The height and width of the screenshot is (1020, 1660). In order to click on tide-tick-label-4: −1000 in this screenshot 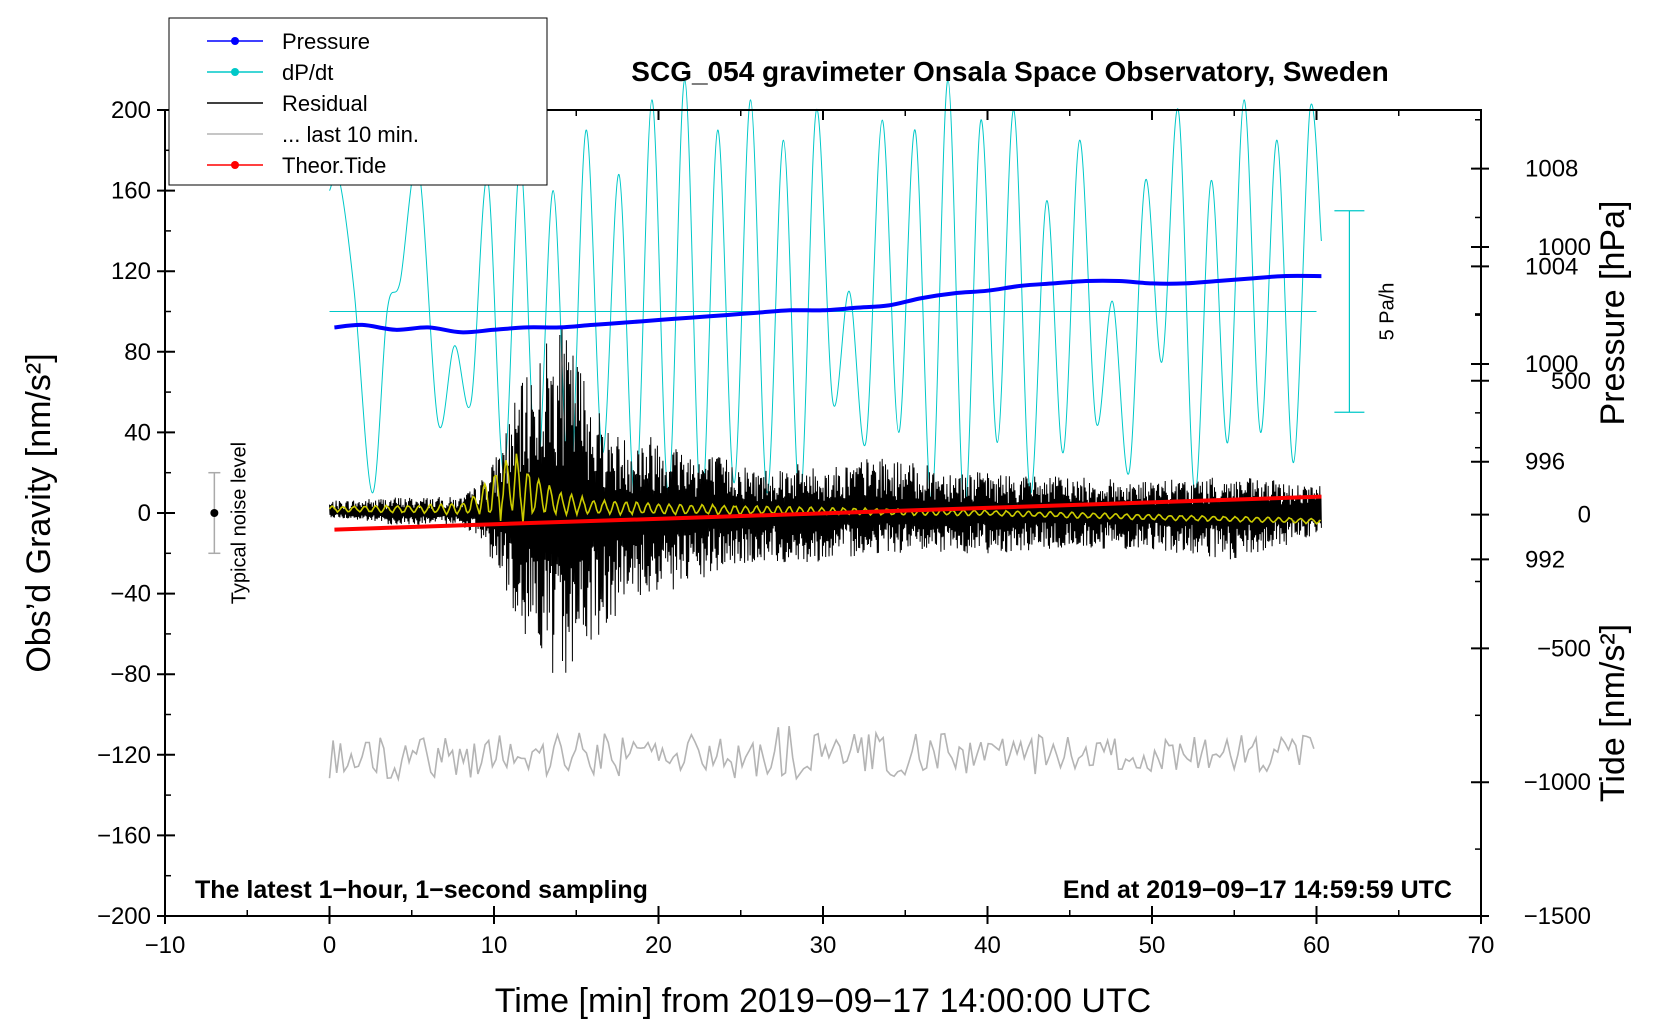, I will do `click(1557, 782)`.